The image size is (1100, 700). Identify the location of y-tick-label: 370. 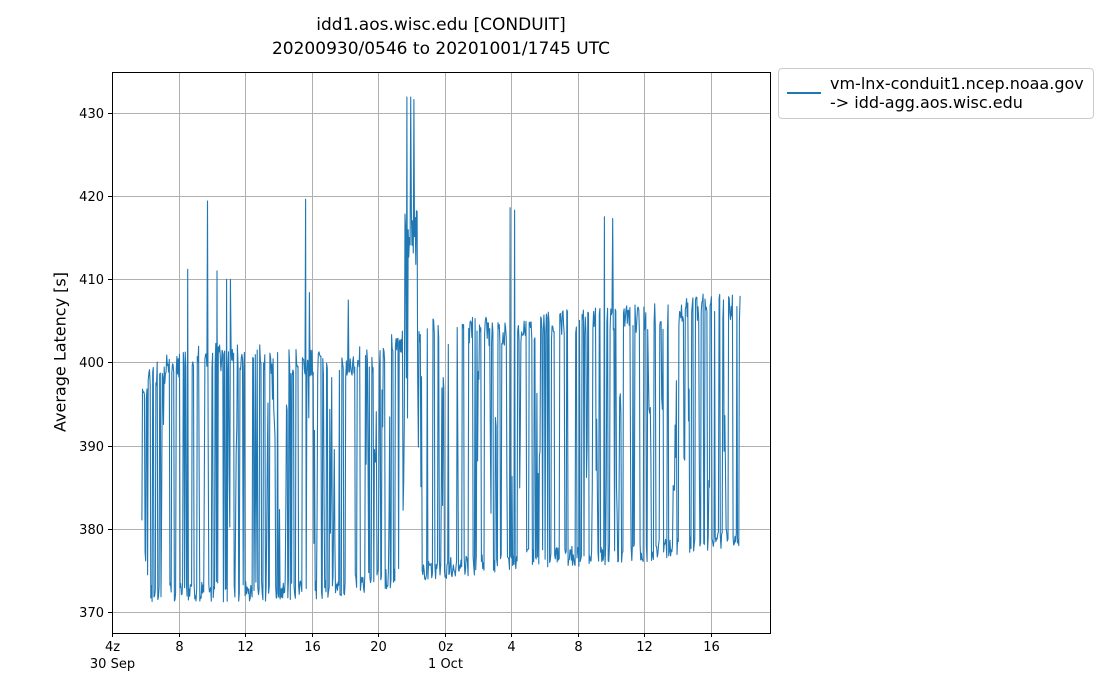
(91, 613).